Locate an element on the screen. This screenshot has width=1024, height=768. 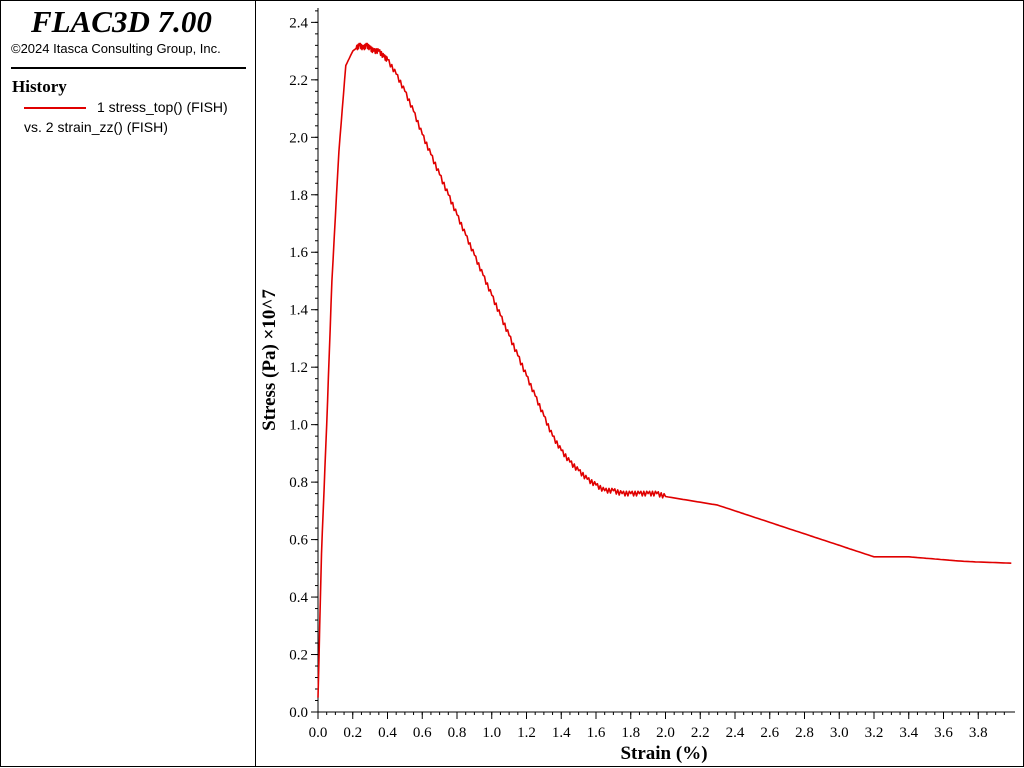
x-tick-label: 3.4 is located at coordinates (908, 733).